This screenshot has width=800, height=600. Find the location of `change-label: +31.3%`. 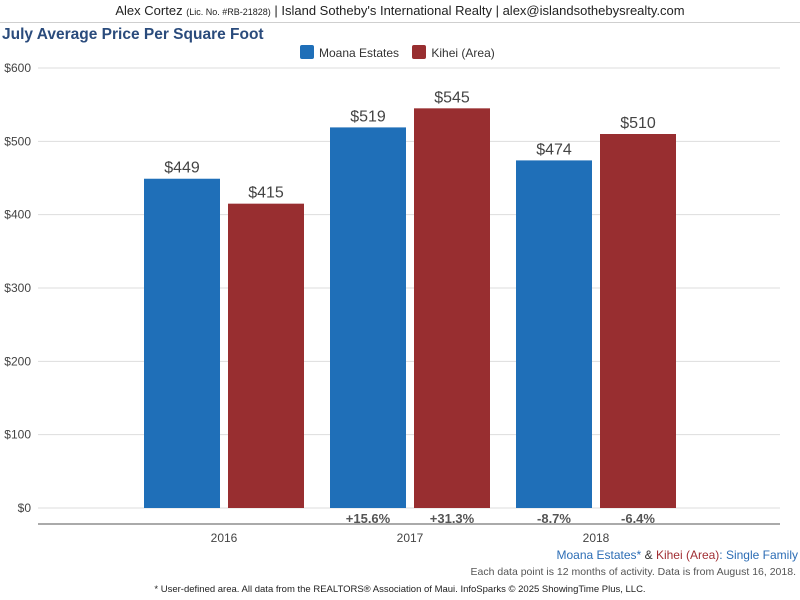

change-label: +31.3% is located at coordinates (452, 518).